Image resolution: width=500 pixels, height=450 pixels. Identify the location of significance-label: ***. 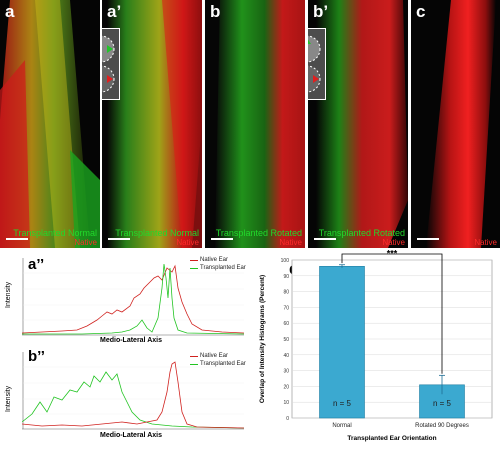
(392, 254).